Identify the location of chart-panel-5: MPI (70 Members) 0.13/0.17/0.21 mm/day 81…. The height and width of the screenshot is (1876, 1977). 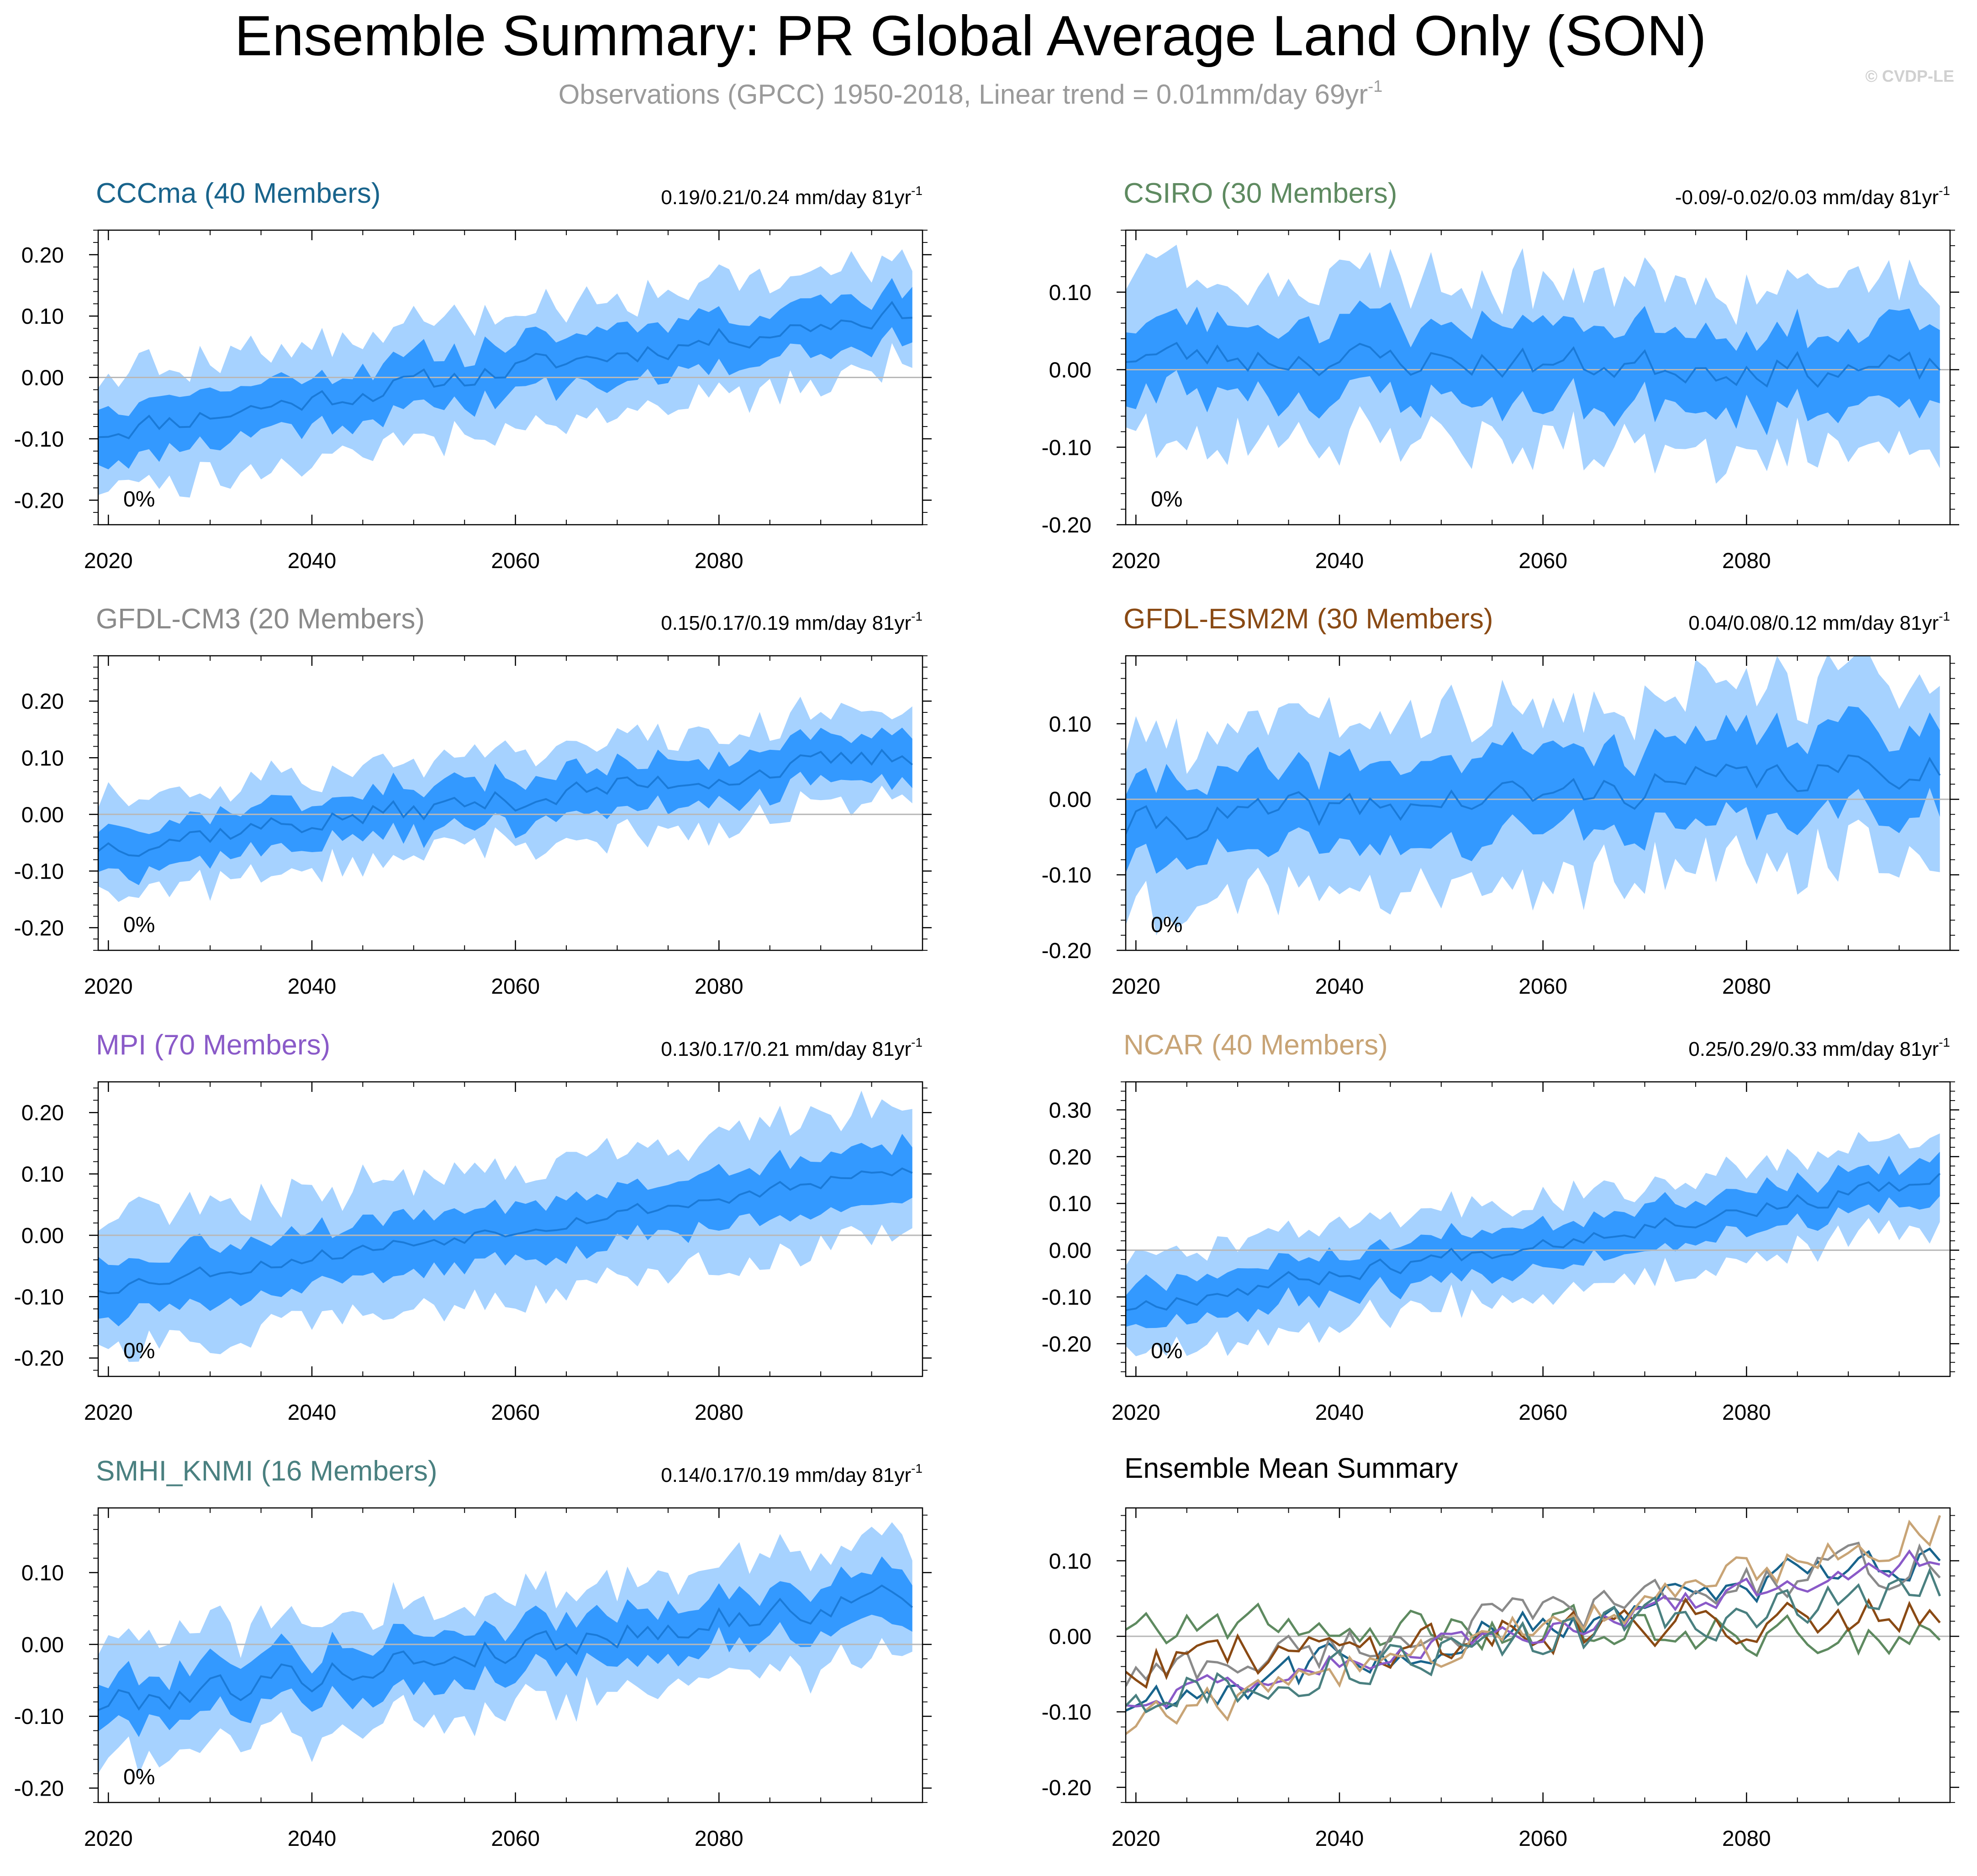
(484, 1237).